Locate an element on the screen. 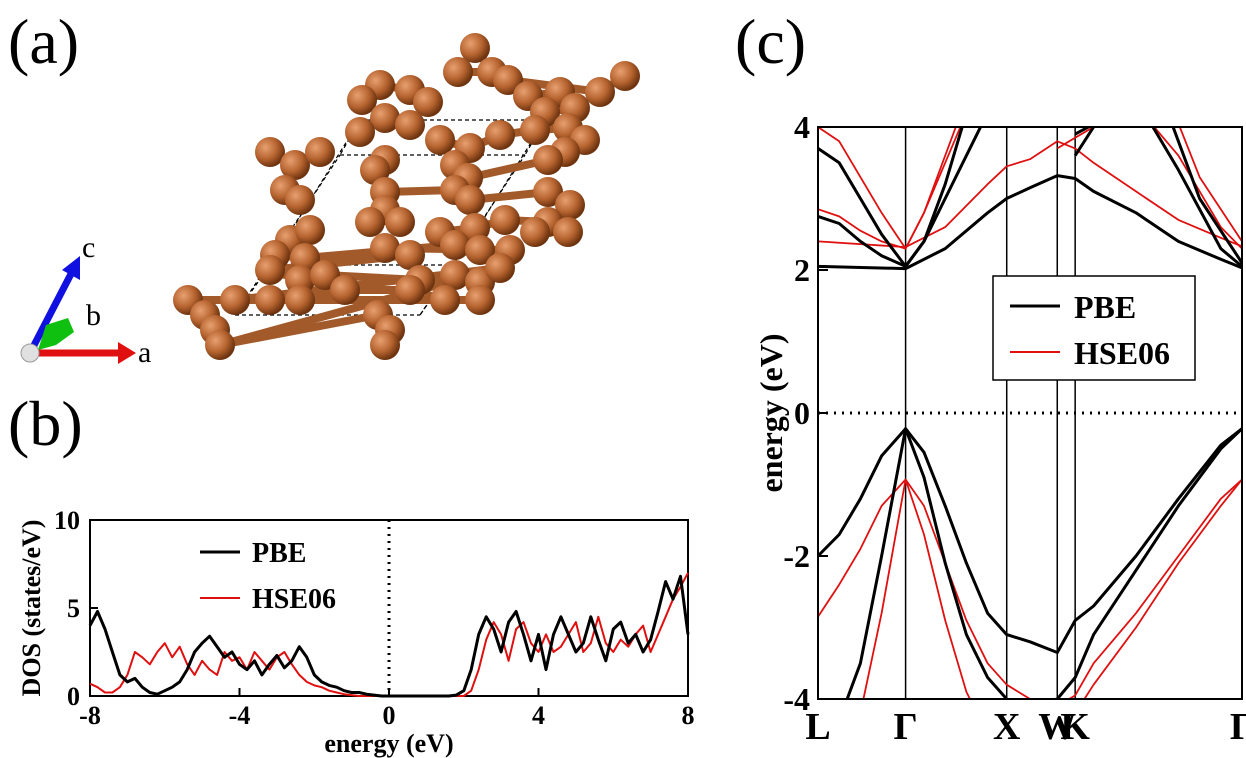 This screenshot has width=1246, height=758. band-legend-pbe: PBE is located at coordinates (1105, 307).